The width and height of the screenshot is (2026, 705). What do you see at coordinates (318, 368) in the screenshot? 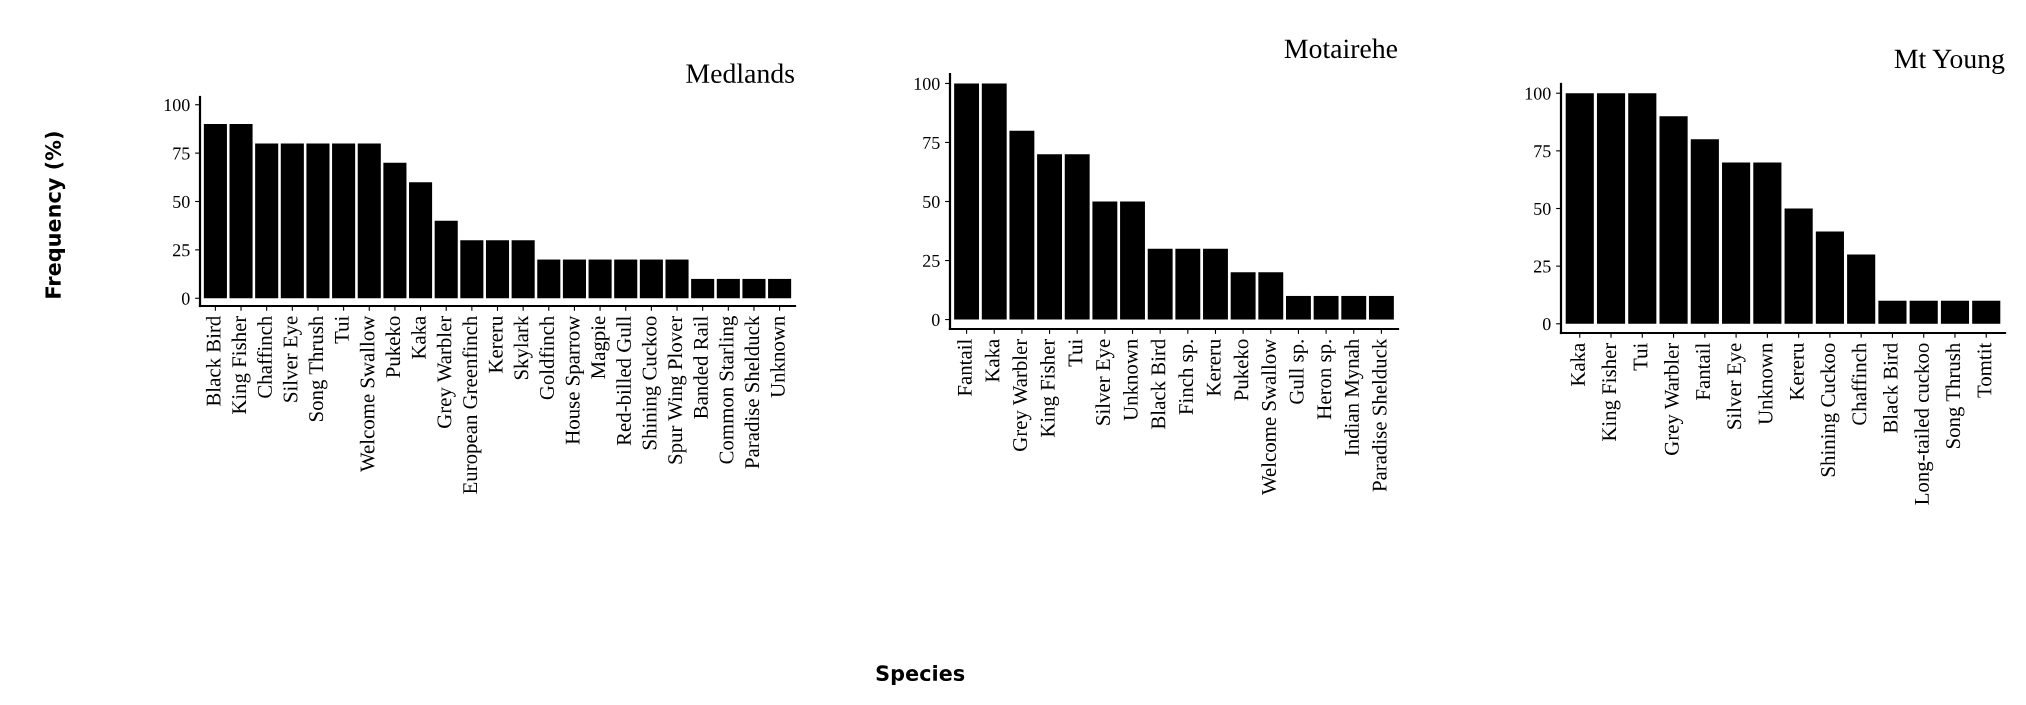
I see `x-tick-label: Song Thrush` at bounding box center [318, 368].